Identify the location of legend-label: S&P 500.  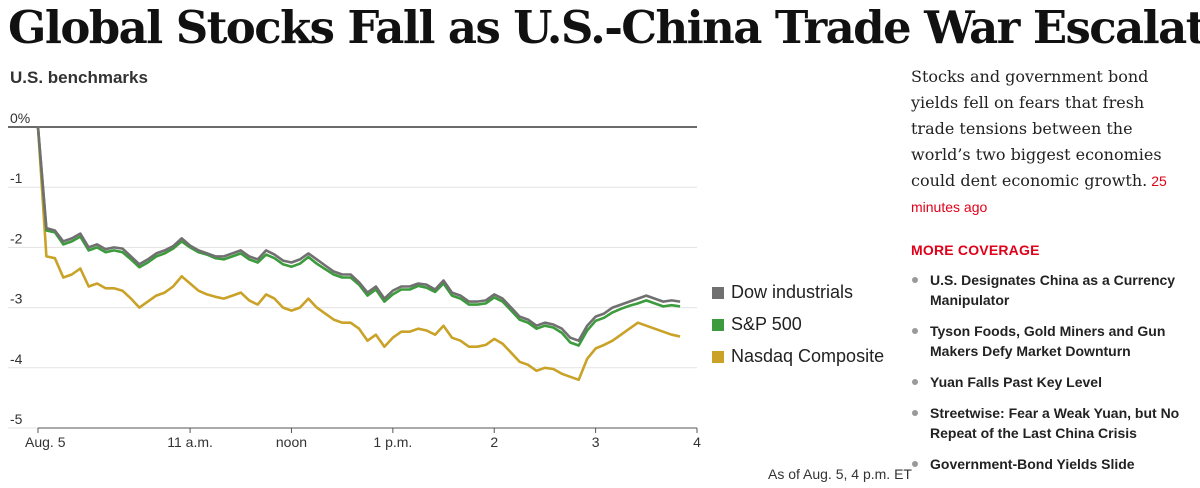
(766, 324).